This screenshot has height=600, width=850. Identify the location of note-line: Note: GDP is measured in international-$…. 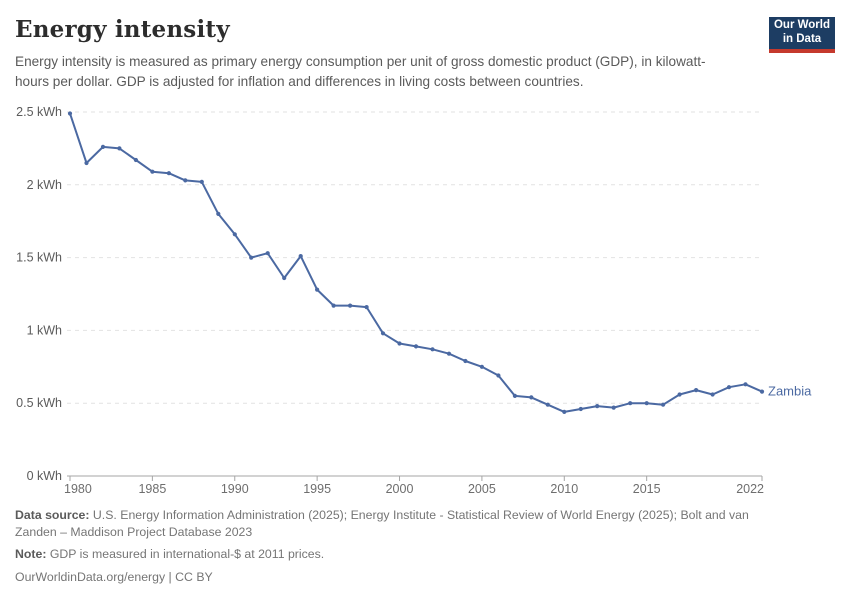
(400, 554).